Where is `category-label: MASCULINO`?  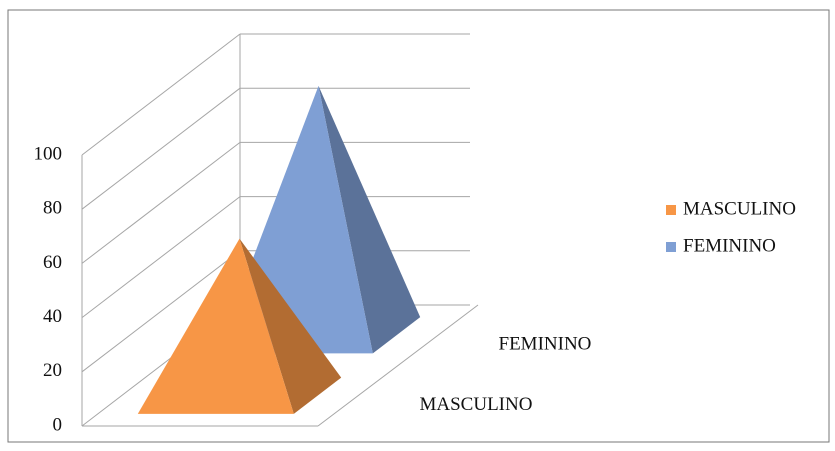 category-label: MASCULINO is located at coordinates (476, 404).